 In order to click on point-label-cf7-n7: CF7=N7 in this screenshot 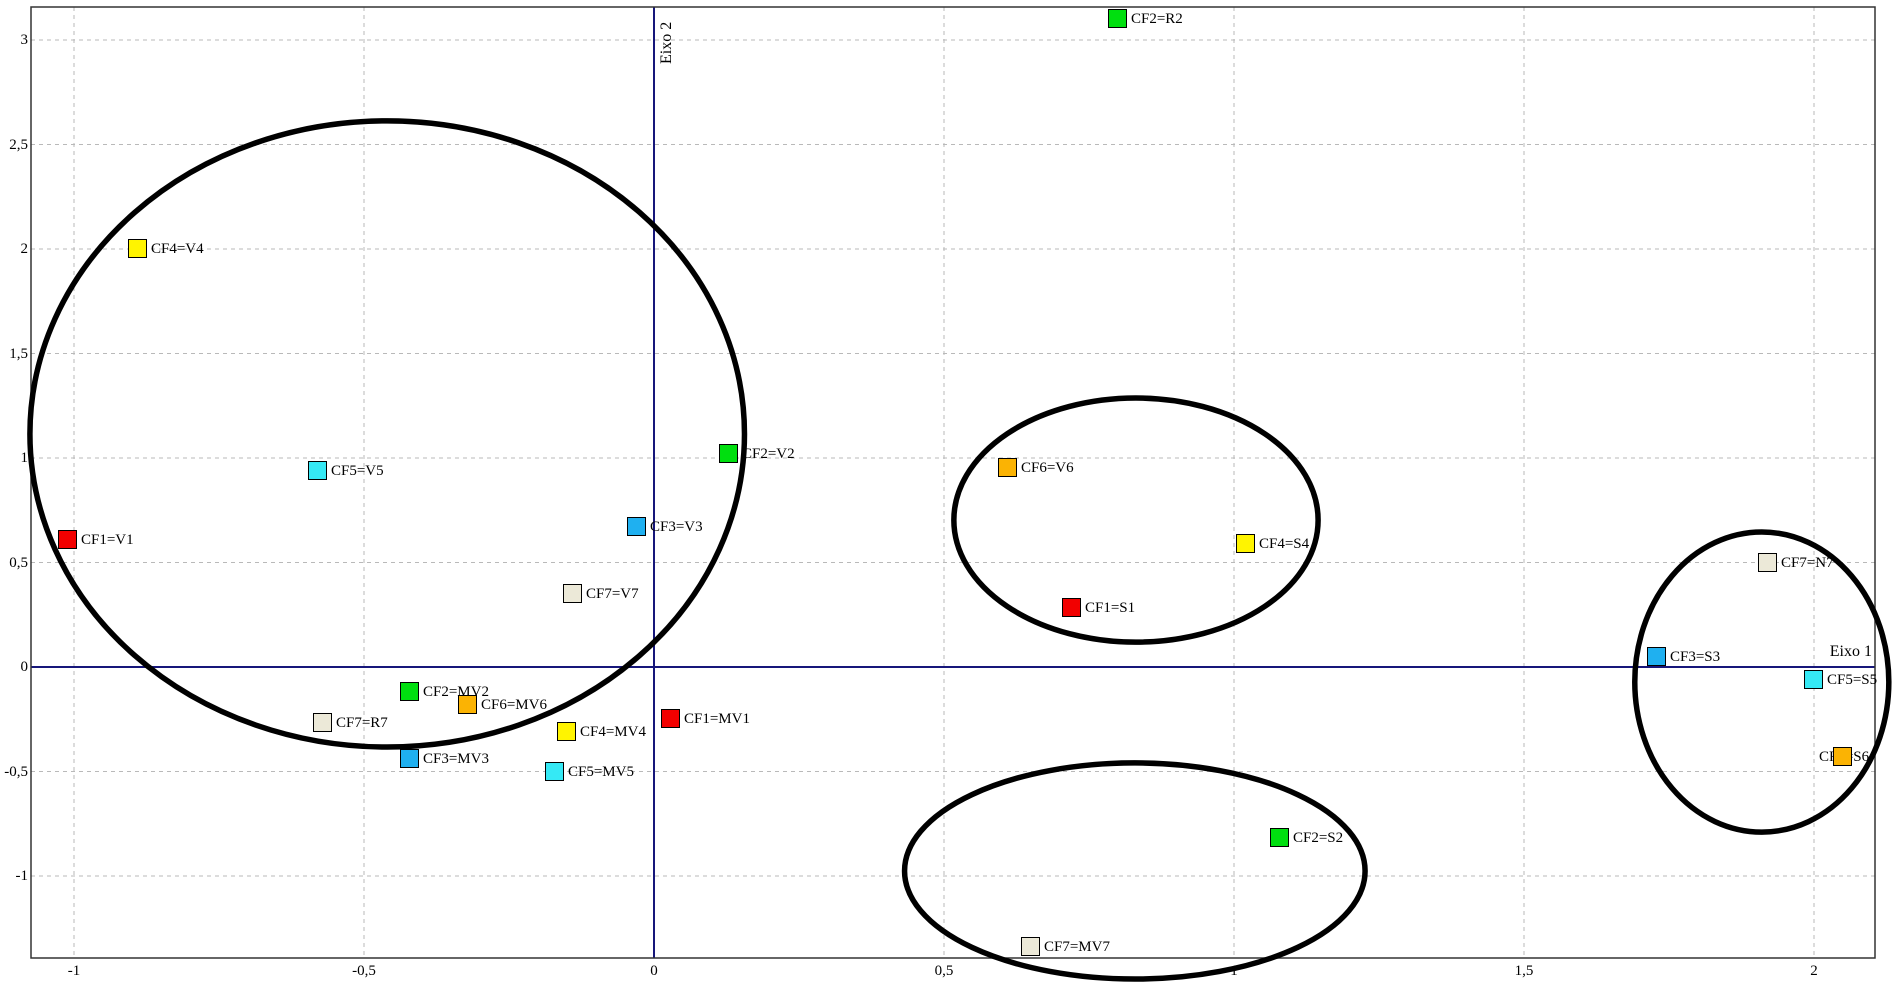, I will do `click(1807, 563)`.